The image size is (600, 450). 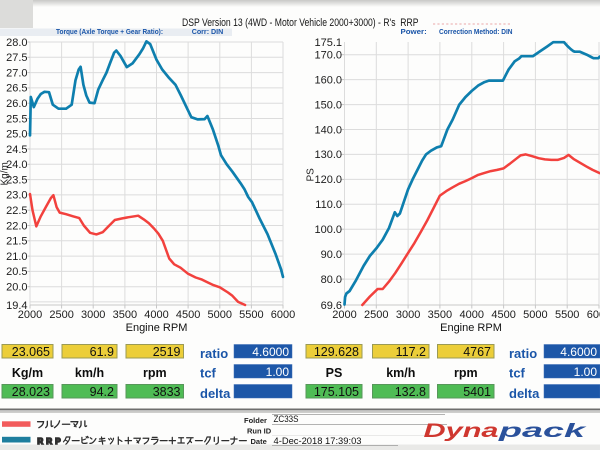 What do you see at coordinates (16, 104) in the screenshot?
I see `svg-text: 26.0` at bounding box center [16, 104].